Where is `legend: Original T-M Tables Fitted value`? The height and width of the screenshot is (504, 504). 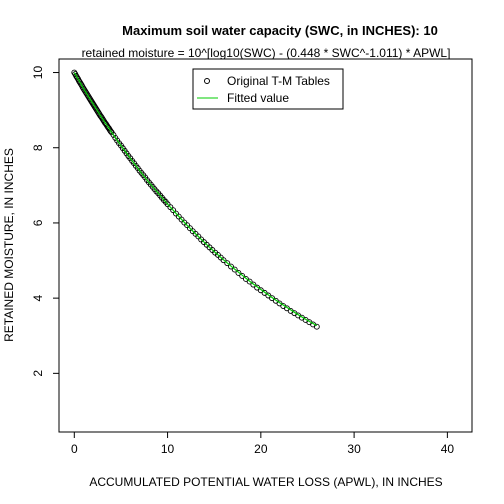
legend: Original T-M Tables Fitted value is located at coordinates (268, 89).